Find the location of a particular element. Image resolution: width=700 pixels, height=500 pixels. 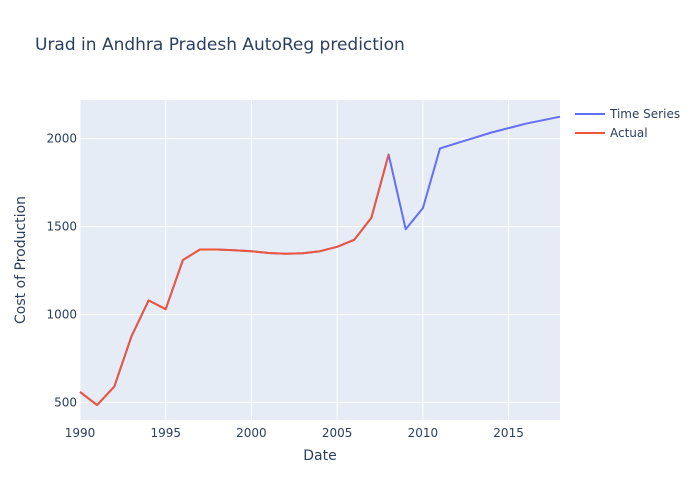

y-tick-label: 2000 is located at coordinates (61, 139).